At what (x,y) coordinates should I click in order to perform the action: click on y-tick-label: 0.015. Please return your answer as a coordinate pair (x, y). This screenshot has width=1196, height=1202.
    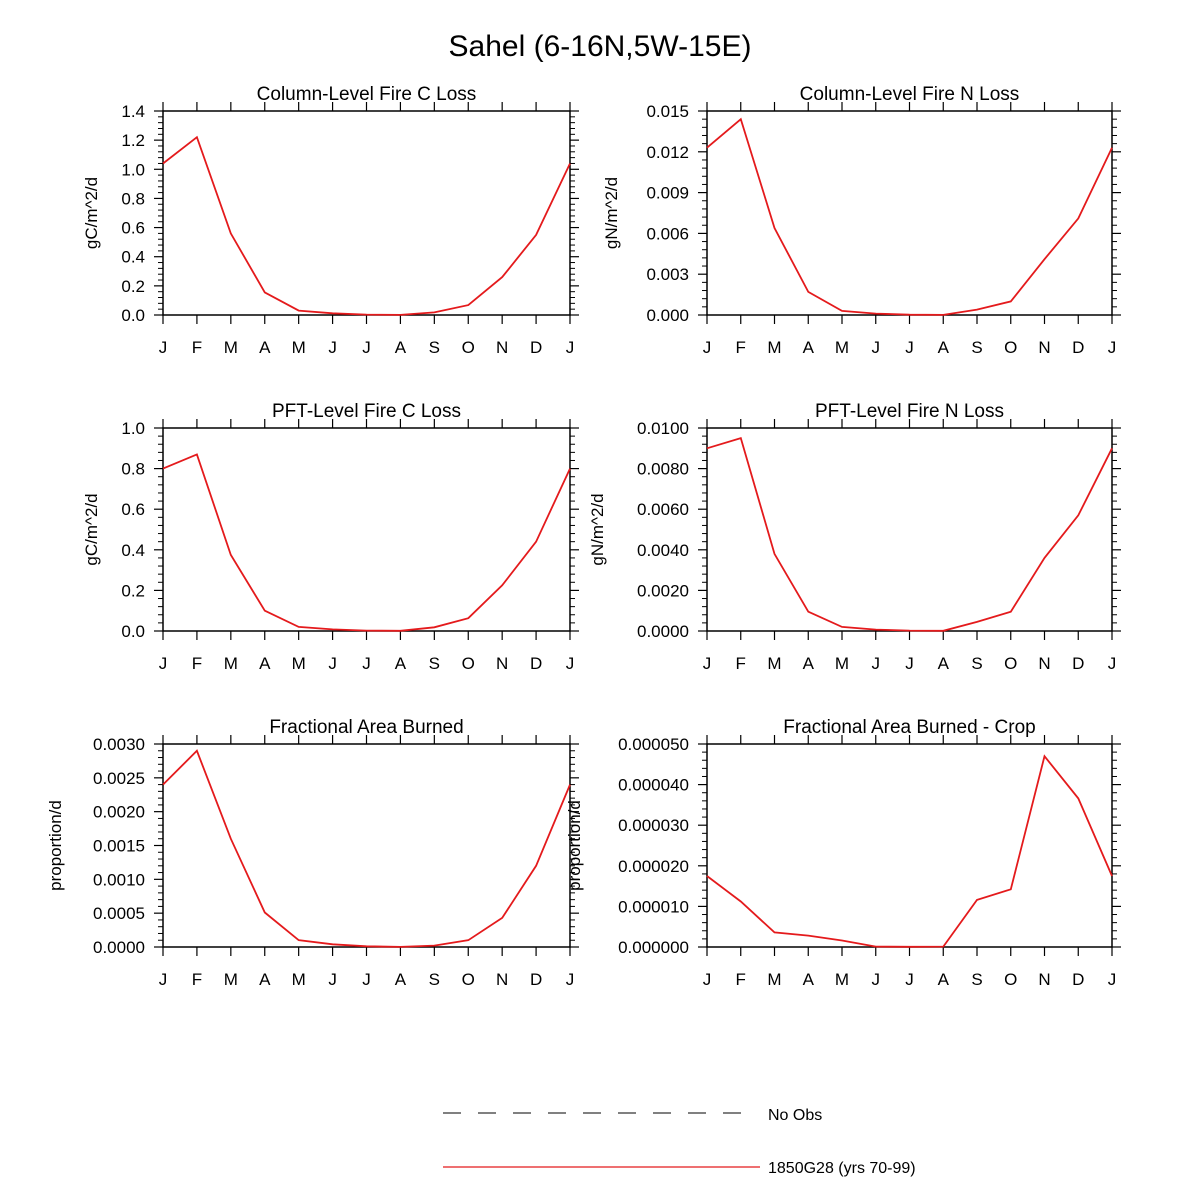
    Looking at the image, I should click on (667, 111).